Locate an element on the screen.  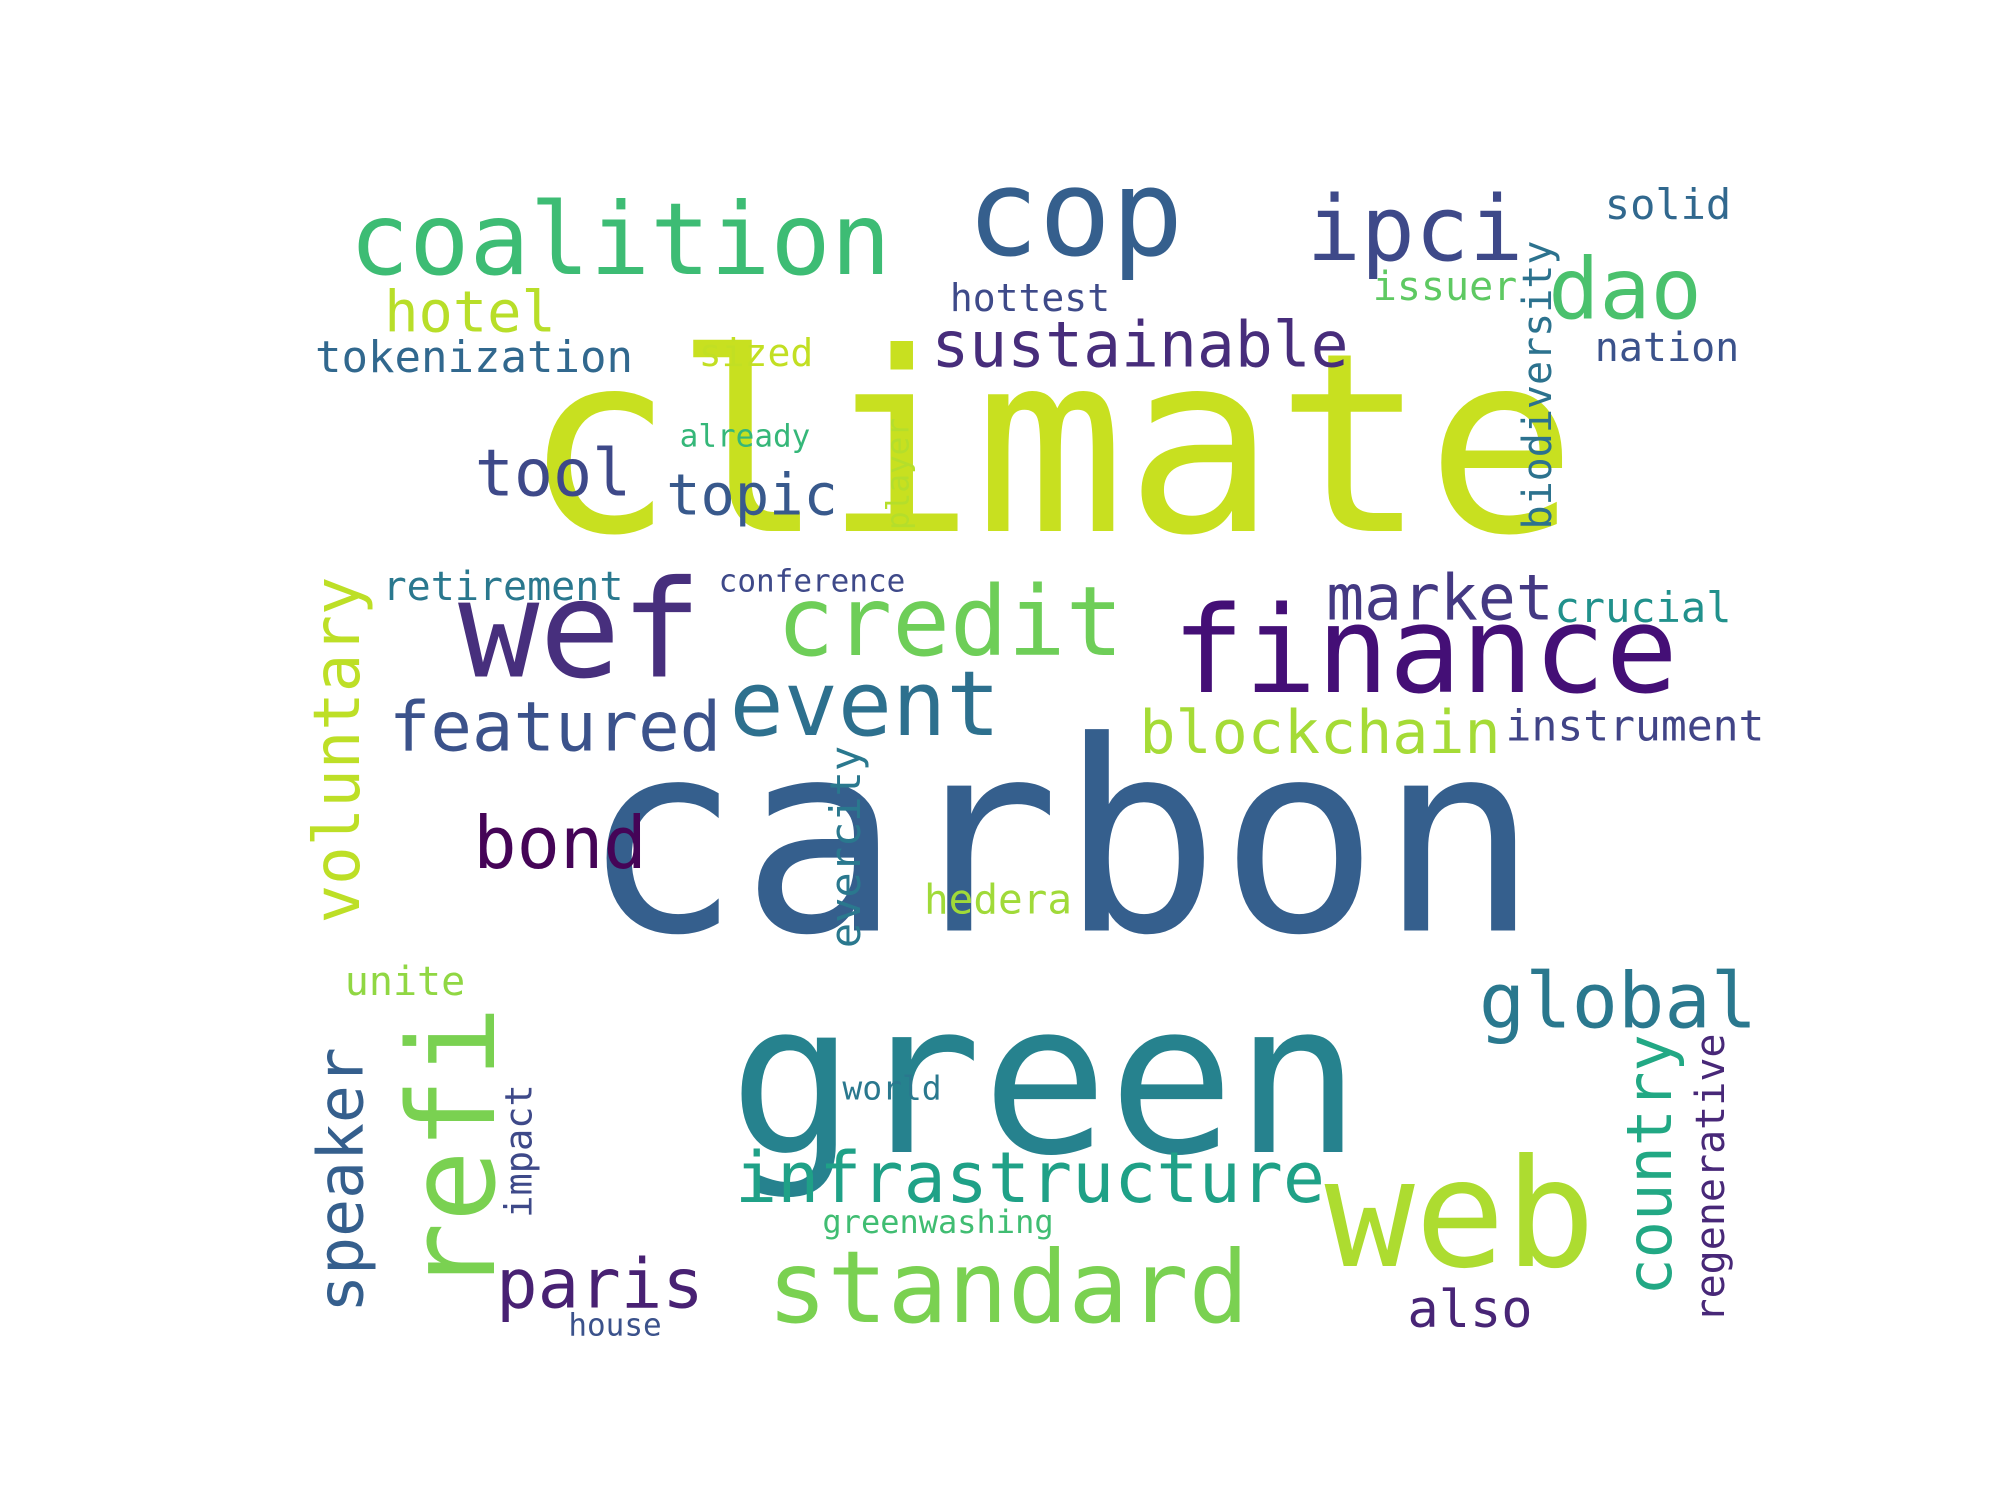
word-player: player is located at coordinates (898, 474).